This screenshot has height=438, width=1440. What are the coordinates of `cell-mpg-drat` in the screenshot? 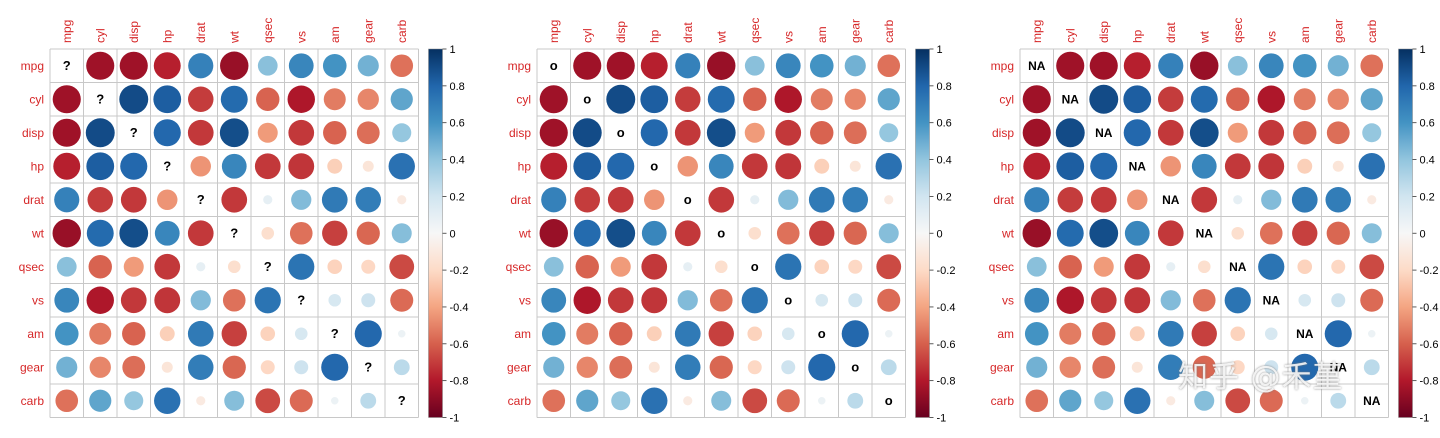 It's located at (201, 66).